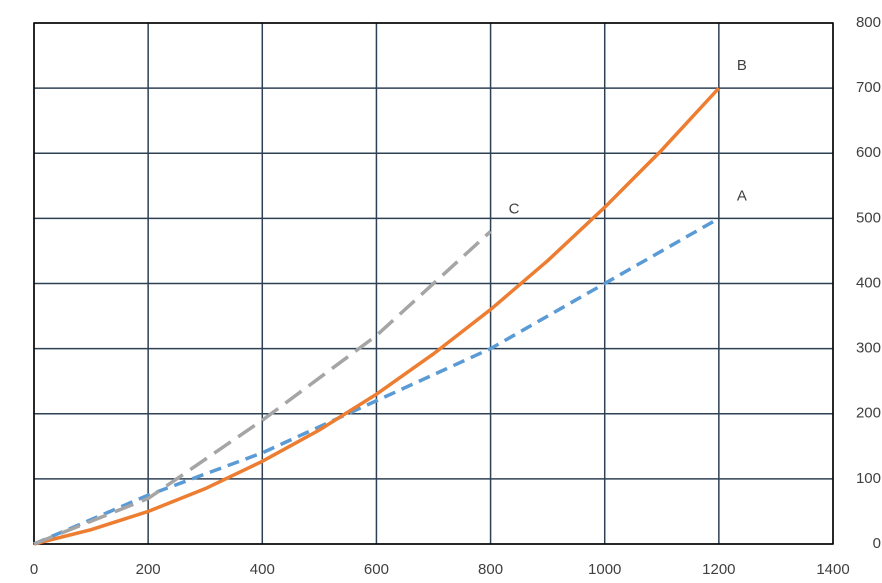  What do you see at coordinates (148, 569) in the screenshot?
I see `x-tick-label: 200` at bounding box center [148, 569].